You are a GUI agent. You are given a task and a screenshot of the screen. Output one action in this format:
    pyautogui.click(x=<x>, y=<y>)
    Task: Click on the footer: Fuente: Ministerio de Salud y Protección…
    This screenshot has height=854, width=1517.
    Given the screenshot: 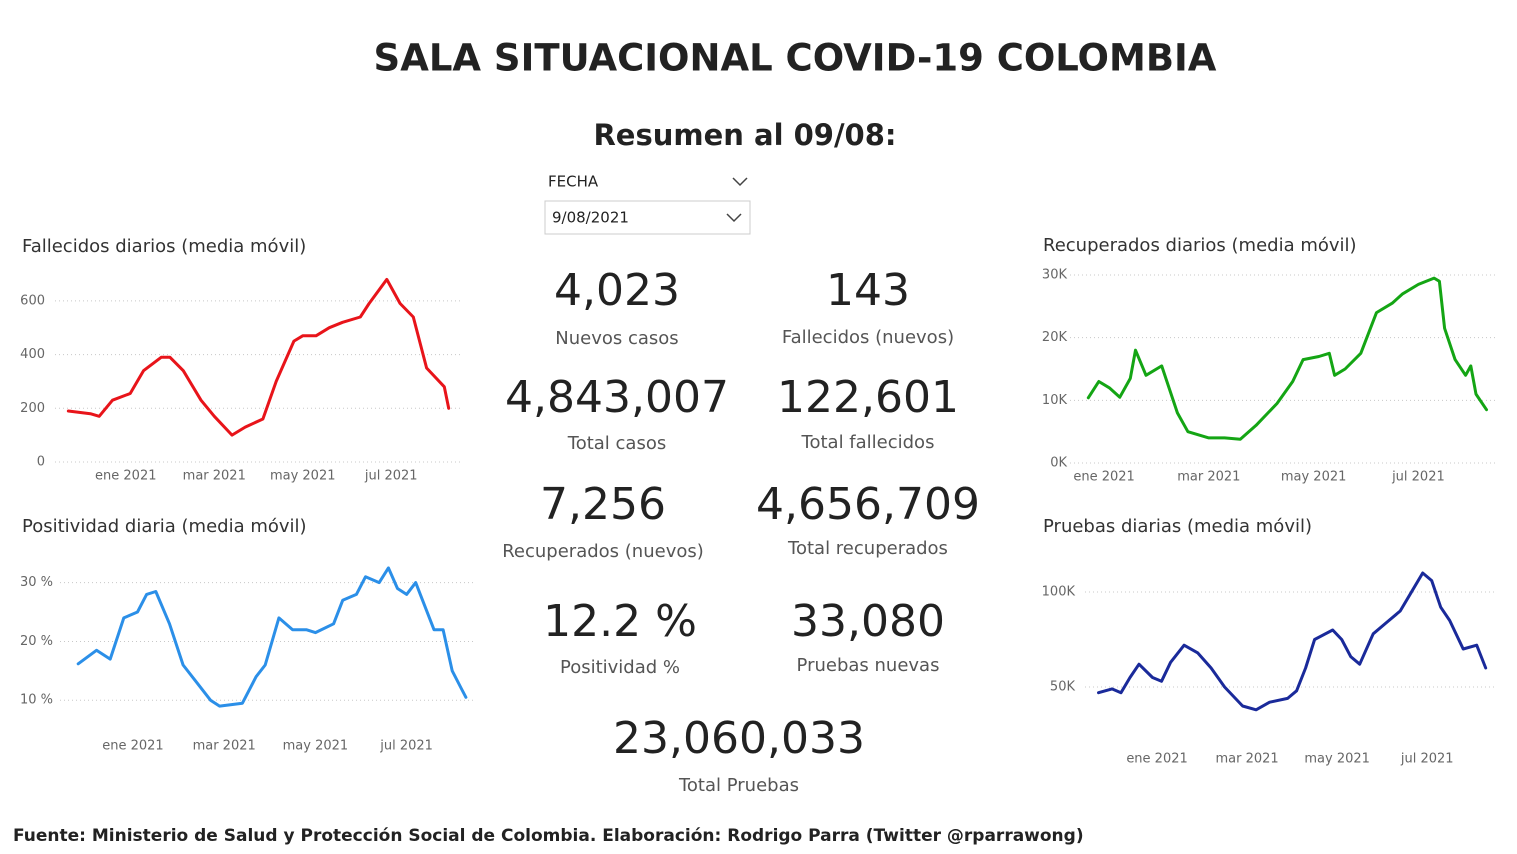 What is the action you would take?
    pyautogui.click(x=548, y=836)
    